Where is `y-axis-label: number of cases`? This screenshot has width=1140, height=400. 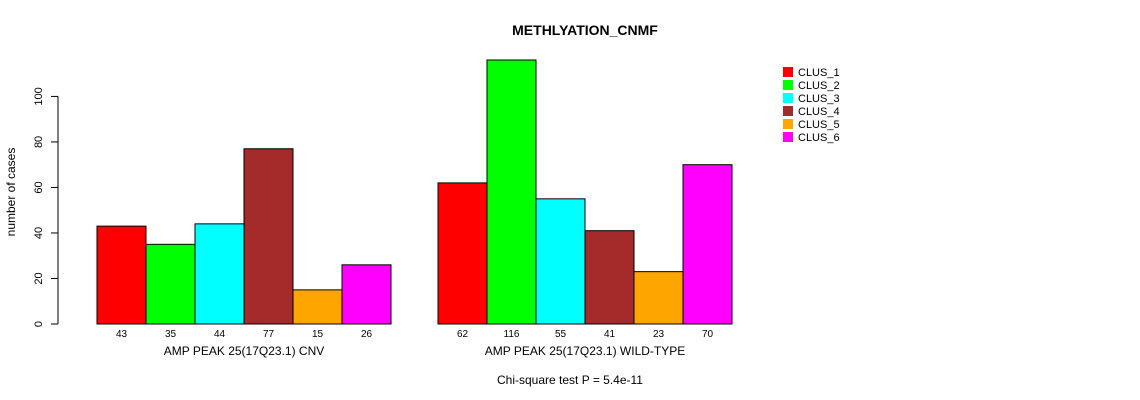 y-axis-label: number of cases is located at coordinates (11, 192).